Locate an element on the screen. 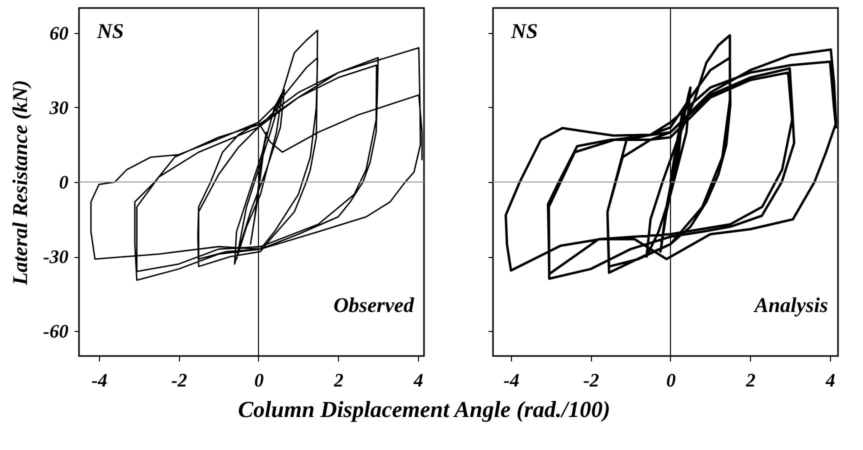 This screenshot has height=450, width=863. y-tick-label: -60 is located at coordinates (56, 332).